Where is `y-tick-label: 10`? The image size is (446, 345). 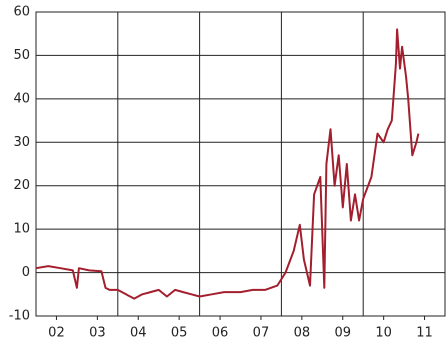
y-tick-label: 10 is located at coordinates (21, 229).